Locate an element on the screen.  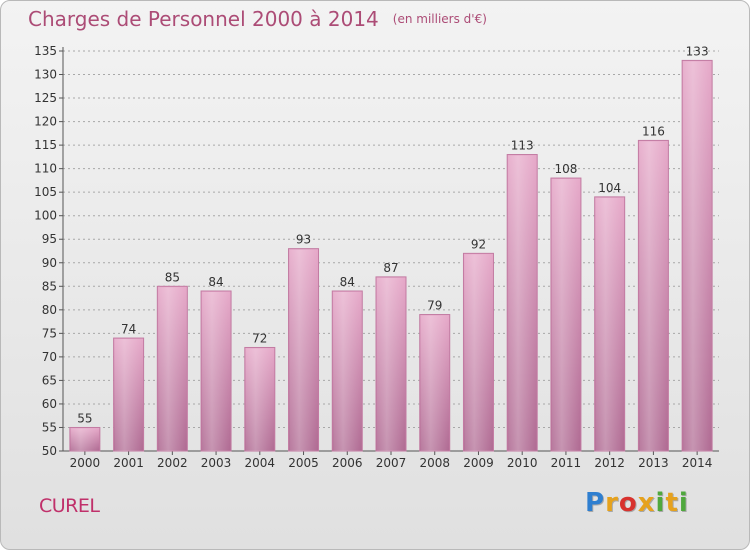
bar-2014: 133 is located at coordinates (697, 248).